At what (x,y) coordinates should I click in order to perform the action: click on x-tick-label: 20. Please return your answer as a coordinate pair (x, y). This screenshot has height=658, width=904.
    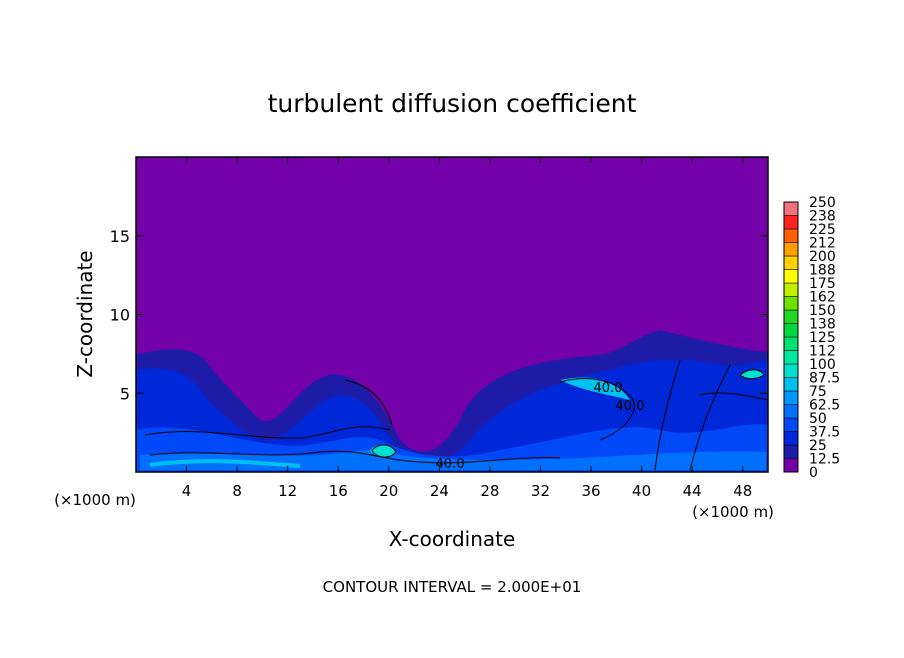
    Looking at the image, I should click on (388, 491).